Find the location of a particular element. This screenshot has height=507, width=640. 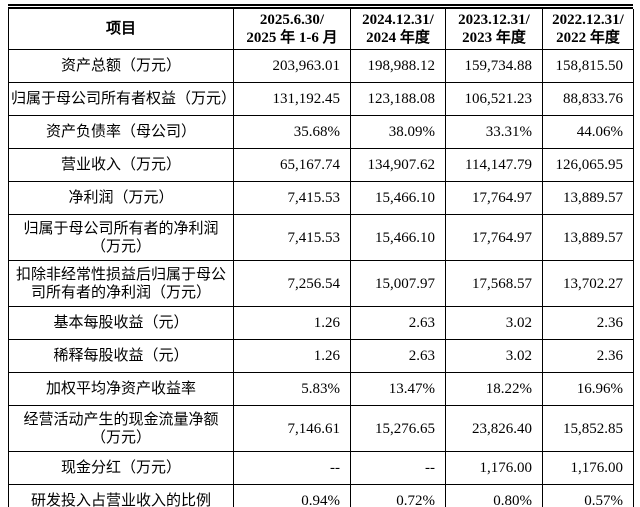

value-cell: 114,147.79 is located at coordinates (494, 165).